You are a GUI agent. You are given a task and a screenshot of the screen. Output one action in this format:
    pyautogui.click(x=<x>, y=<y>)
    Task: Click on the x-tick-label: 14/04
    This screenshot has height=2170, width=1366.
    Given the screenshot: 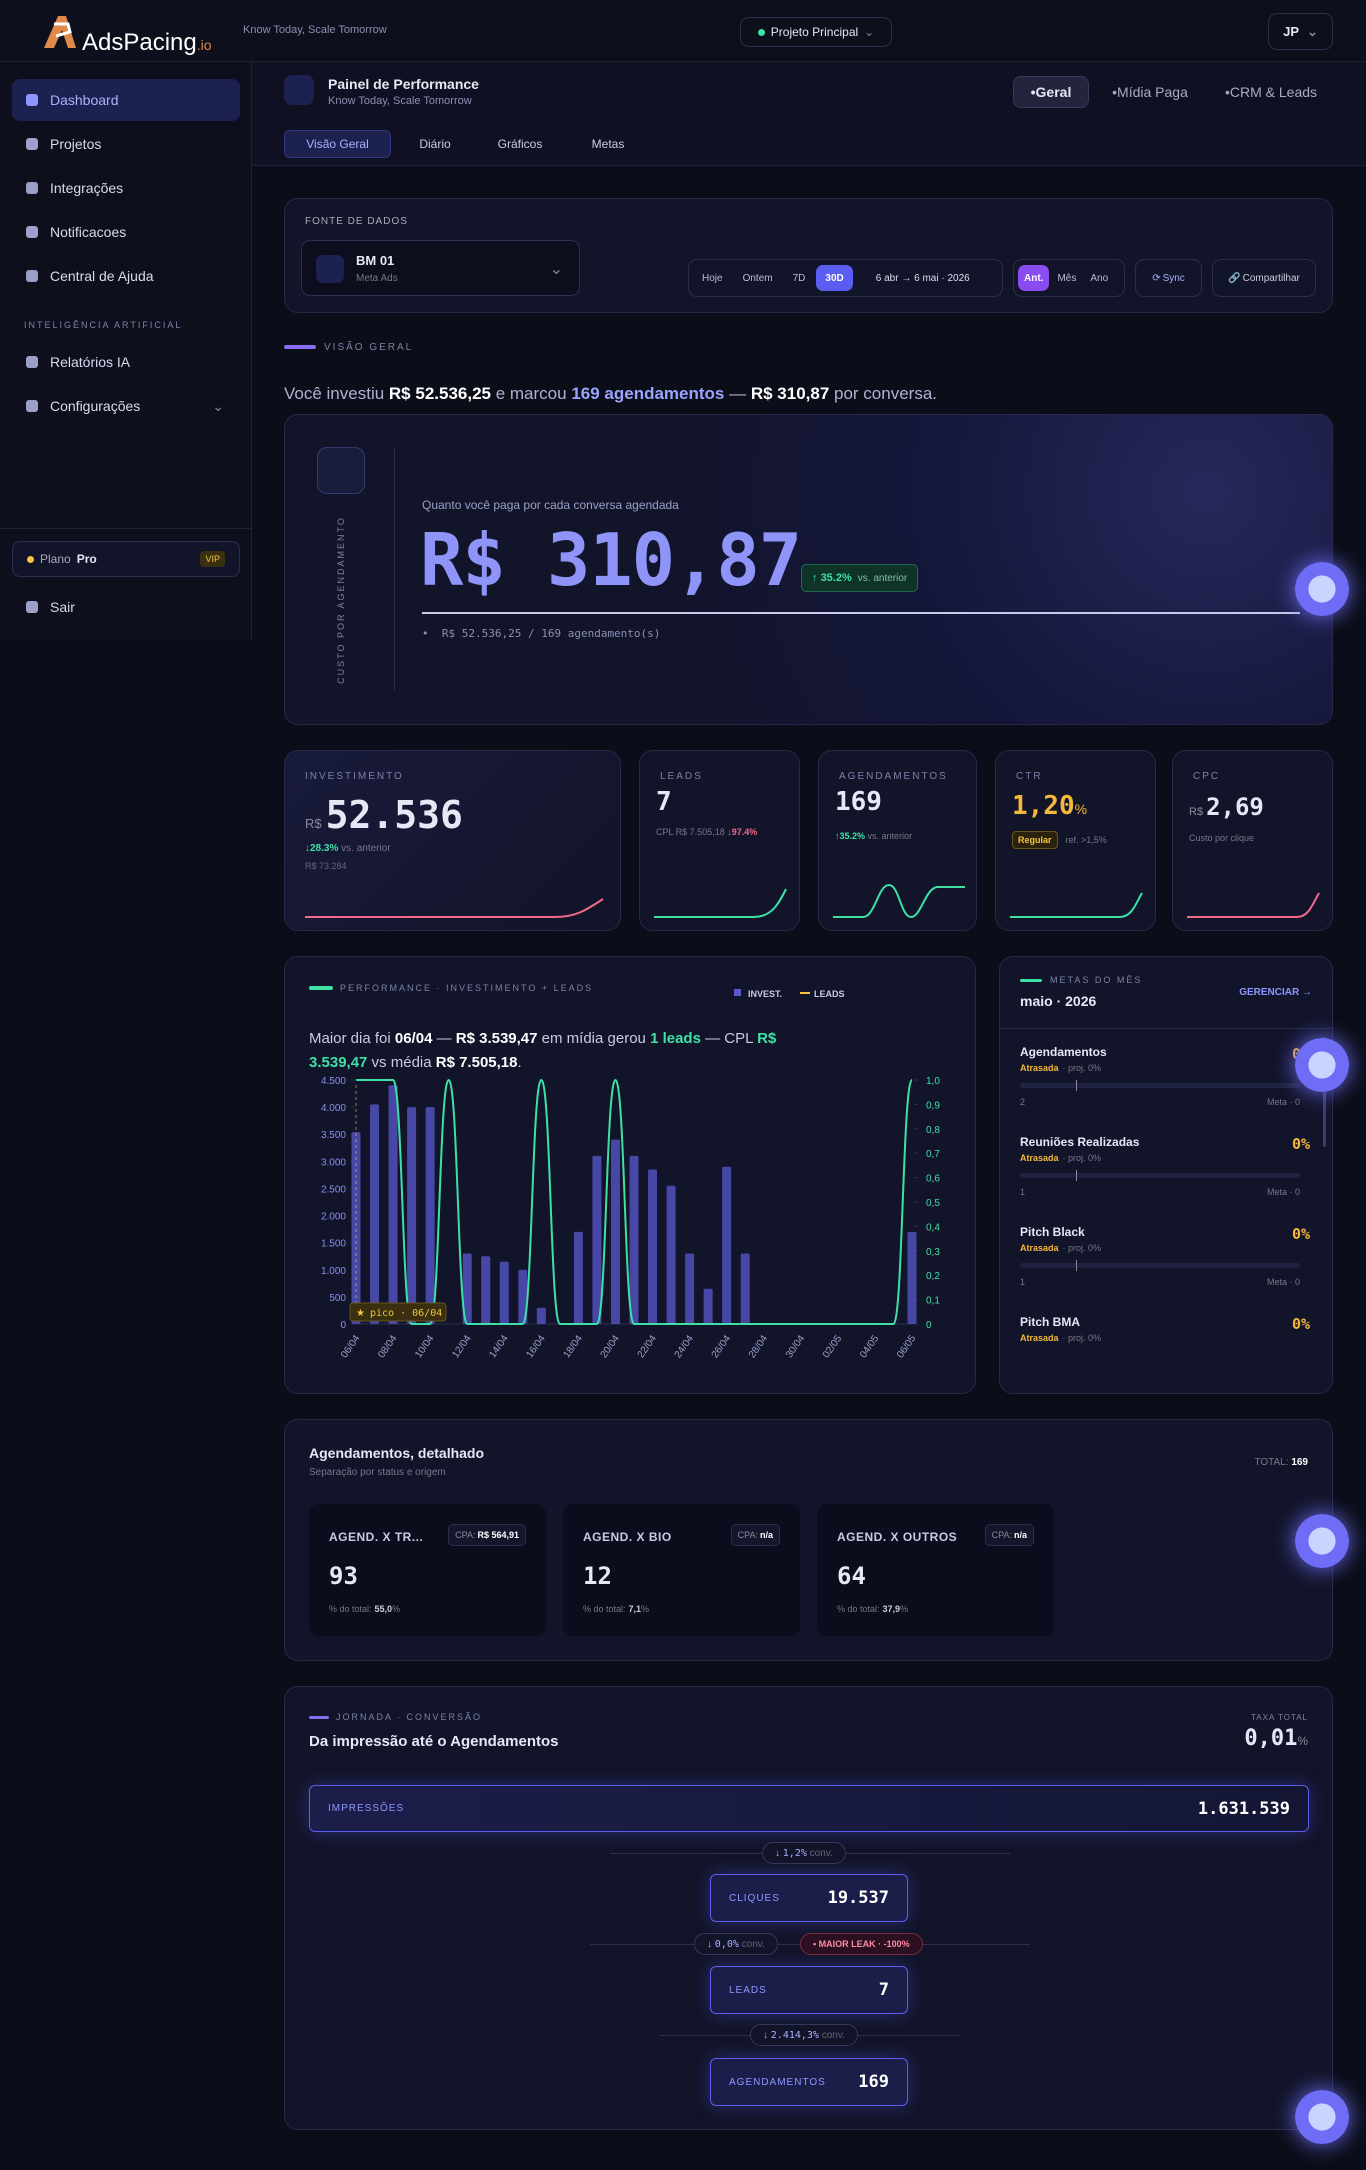 What is the action you would take?
    pyautogui.click(x=499, y=1346)
    